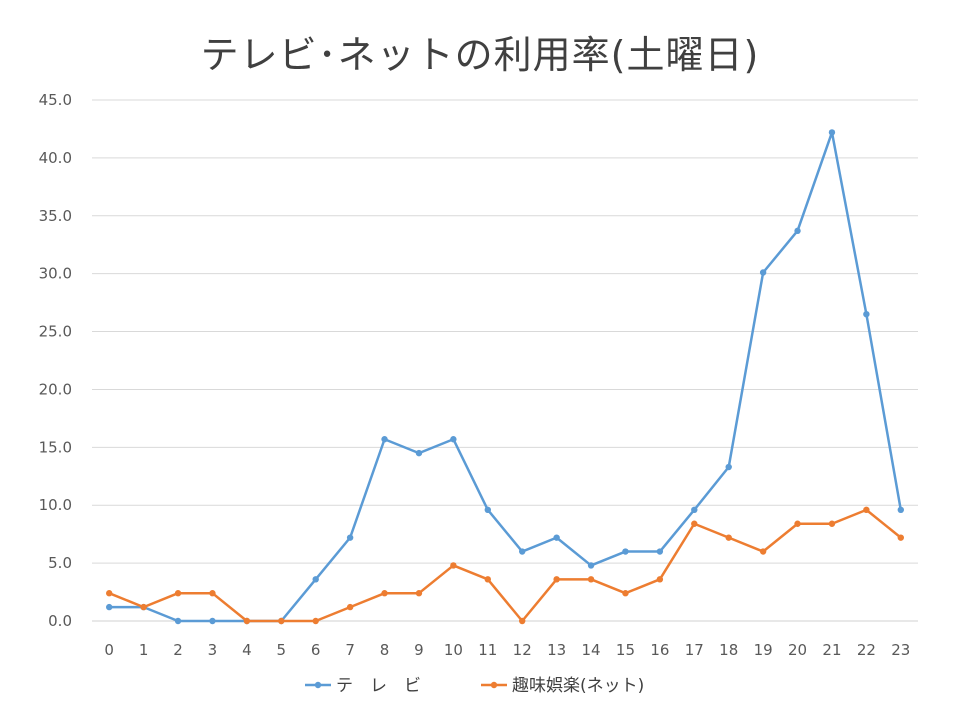 This screenshot has width=960, height=720. I want to click on x-tick-label: 11, so click(487, 650).